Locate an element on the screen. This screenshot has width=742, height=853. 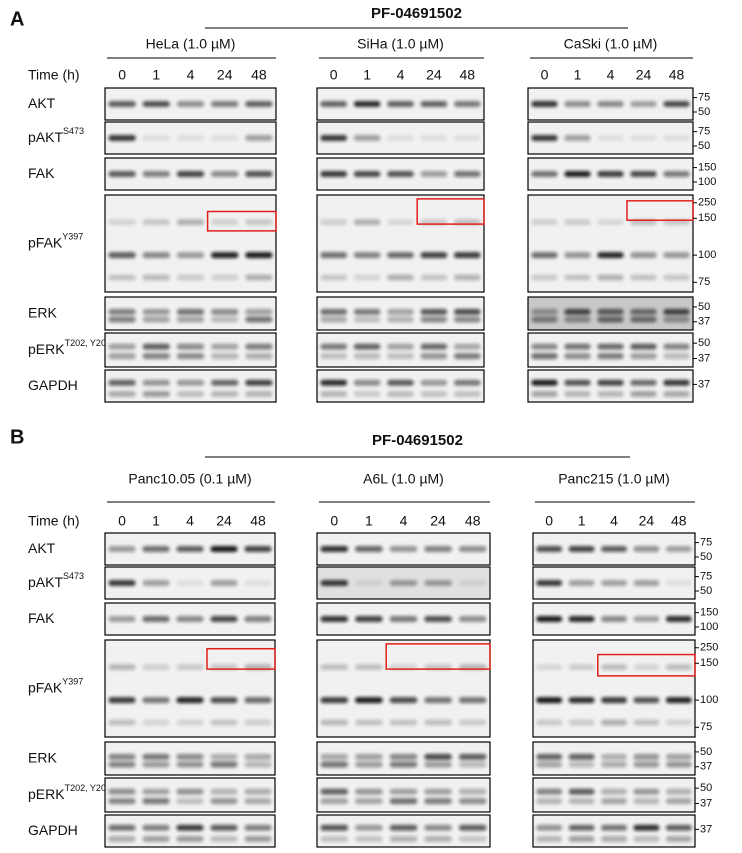
row-name: ERK is located at coordinates (42, 757).